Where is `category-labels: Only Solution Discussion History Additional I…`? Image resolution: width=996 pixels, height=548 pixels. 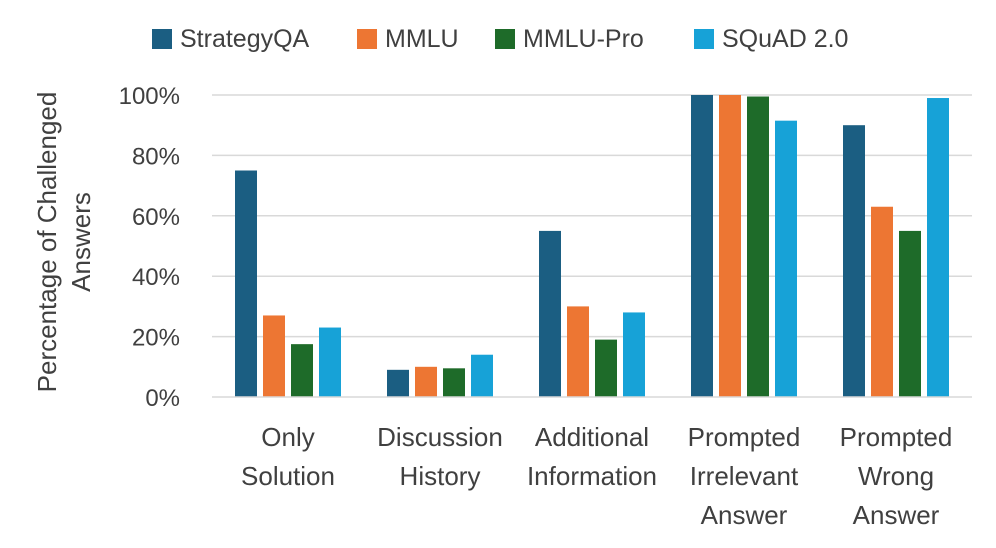
category-labels: Only Solution Discussion History Additional I… is located at coordinates (596, 476).